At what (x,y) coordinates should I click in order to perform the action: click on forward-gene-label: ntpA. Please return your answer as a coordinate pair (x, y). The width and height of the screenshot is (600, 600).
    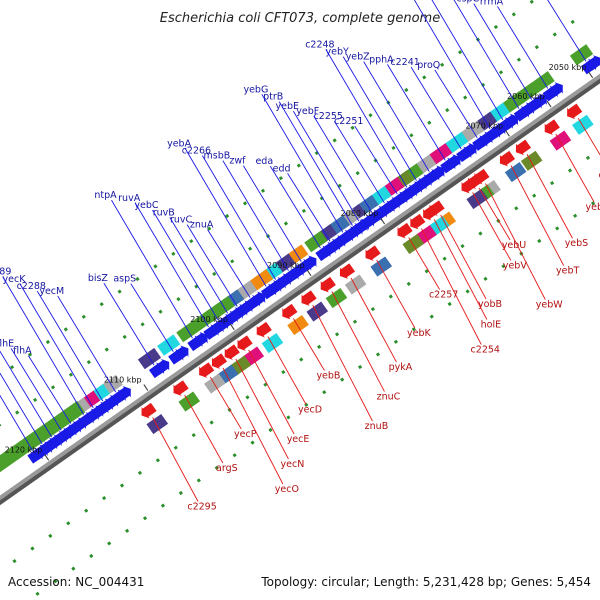
    Looking at the image, I should click on (105, 195).